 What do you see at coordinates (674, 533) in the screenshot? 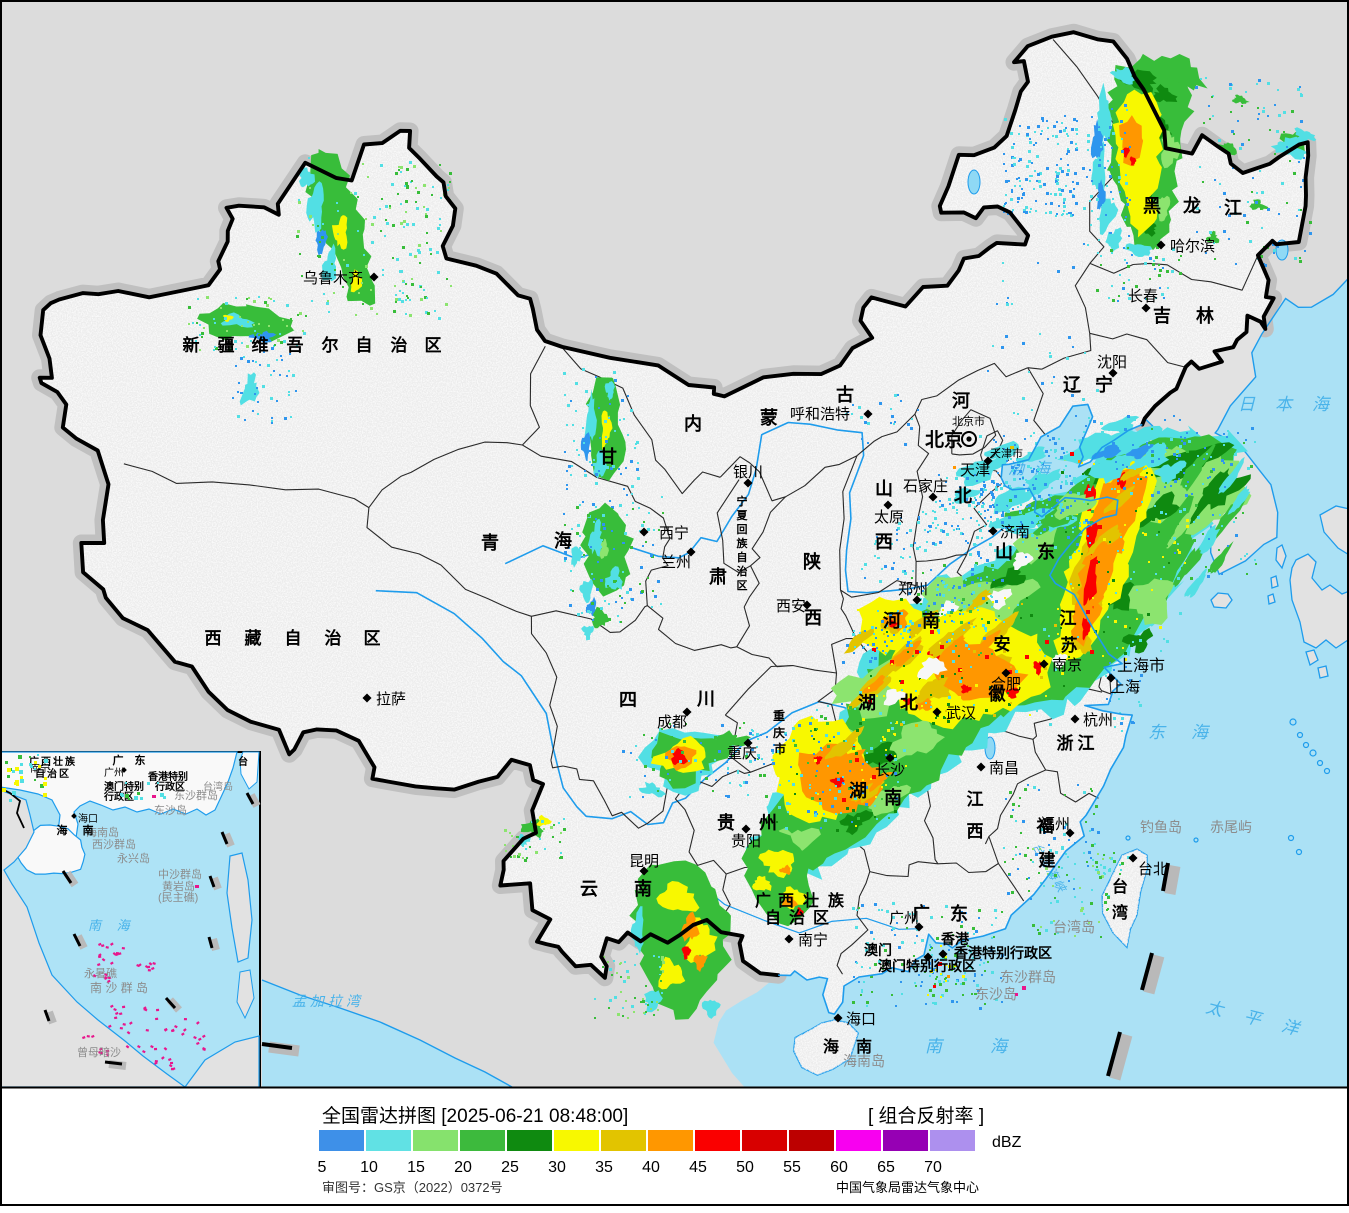
I see `svg-text: 西宁` at bounding box center [674, 533].